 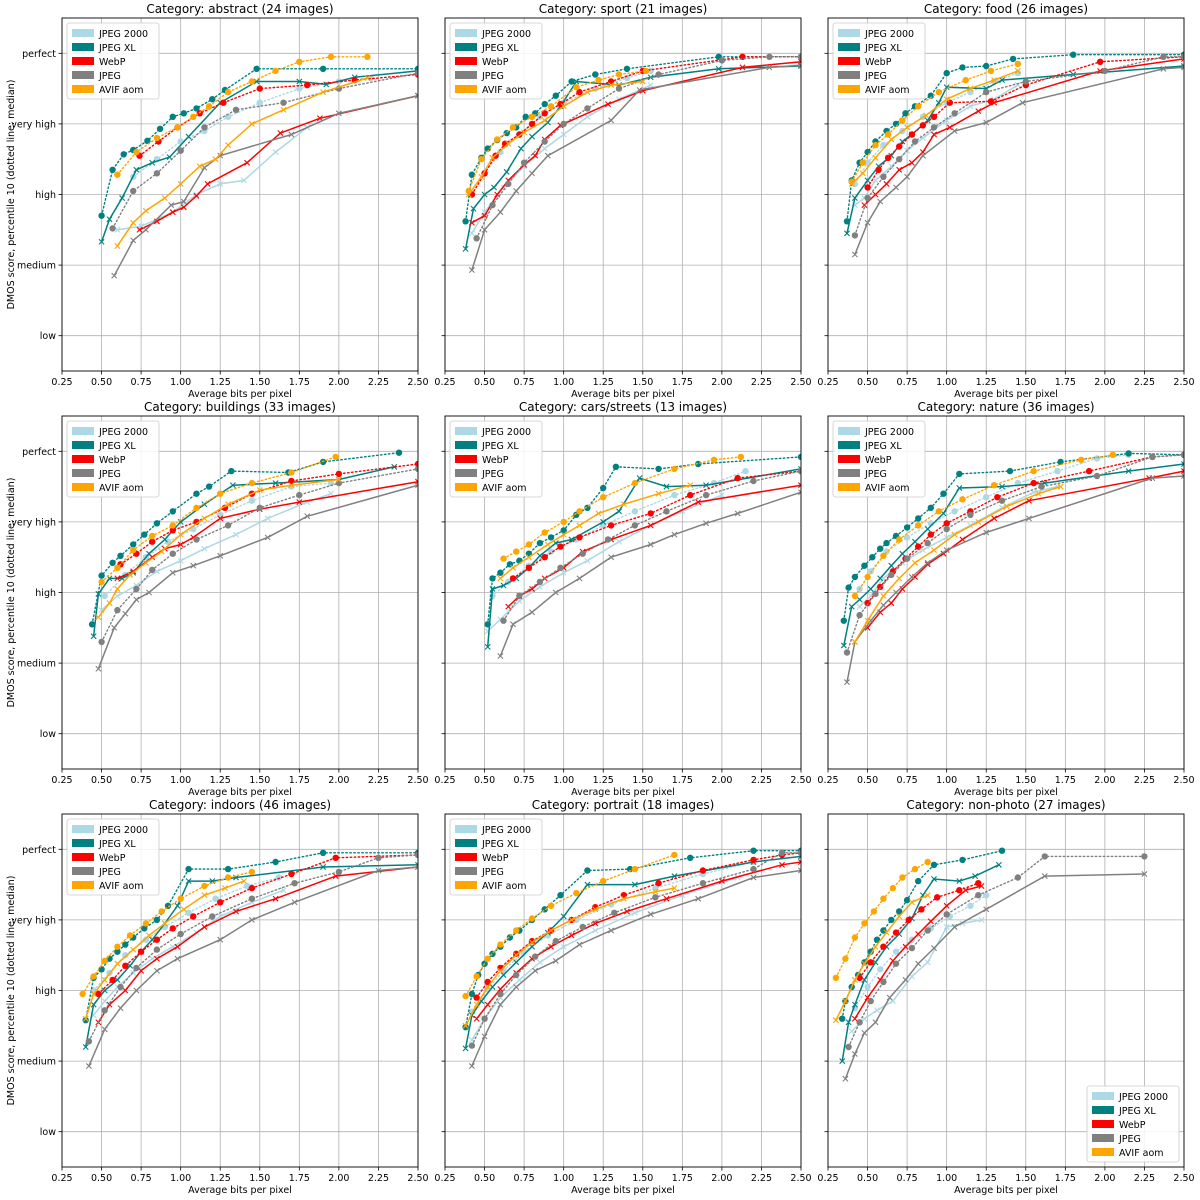 What do you see at coordinates (338, 382) in the screenshot?
I see `x-tick-label: 2.00` at bounding box center [338, 382].